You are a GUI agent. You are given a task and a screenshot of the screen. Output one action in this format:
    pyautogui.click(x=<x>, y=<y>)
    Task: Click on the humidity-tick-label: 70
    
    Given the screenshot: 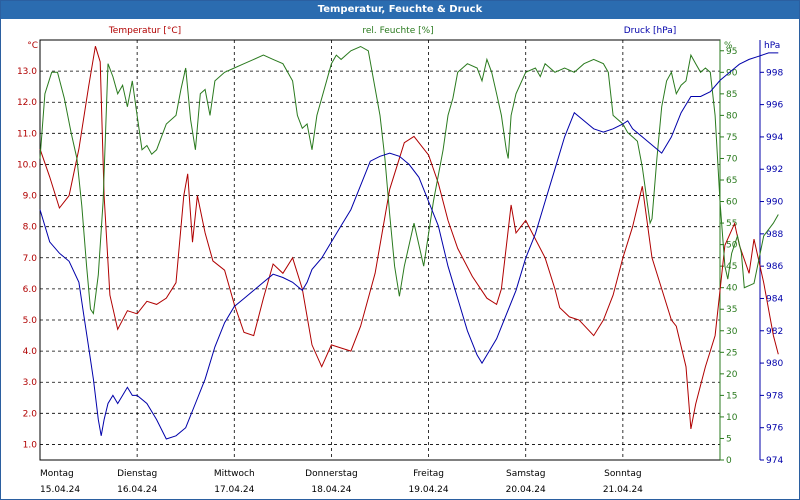 What is the action you would take?
    pyautogui.click(x=732, y=159)
    